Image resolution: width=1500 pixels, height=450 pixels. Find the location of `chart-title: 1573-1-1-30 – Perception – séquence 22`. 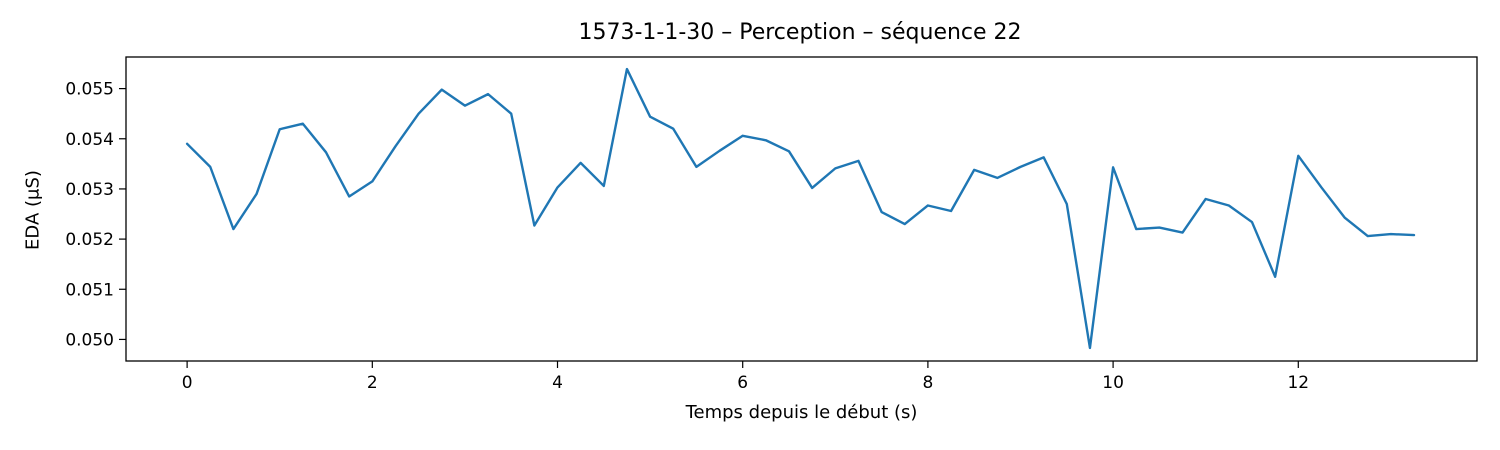

chart-title: 1573-1-1-30 – Perception – séquence 22 is located at coordinates (800, 32).